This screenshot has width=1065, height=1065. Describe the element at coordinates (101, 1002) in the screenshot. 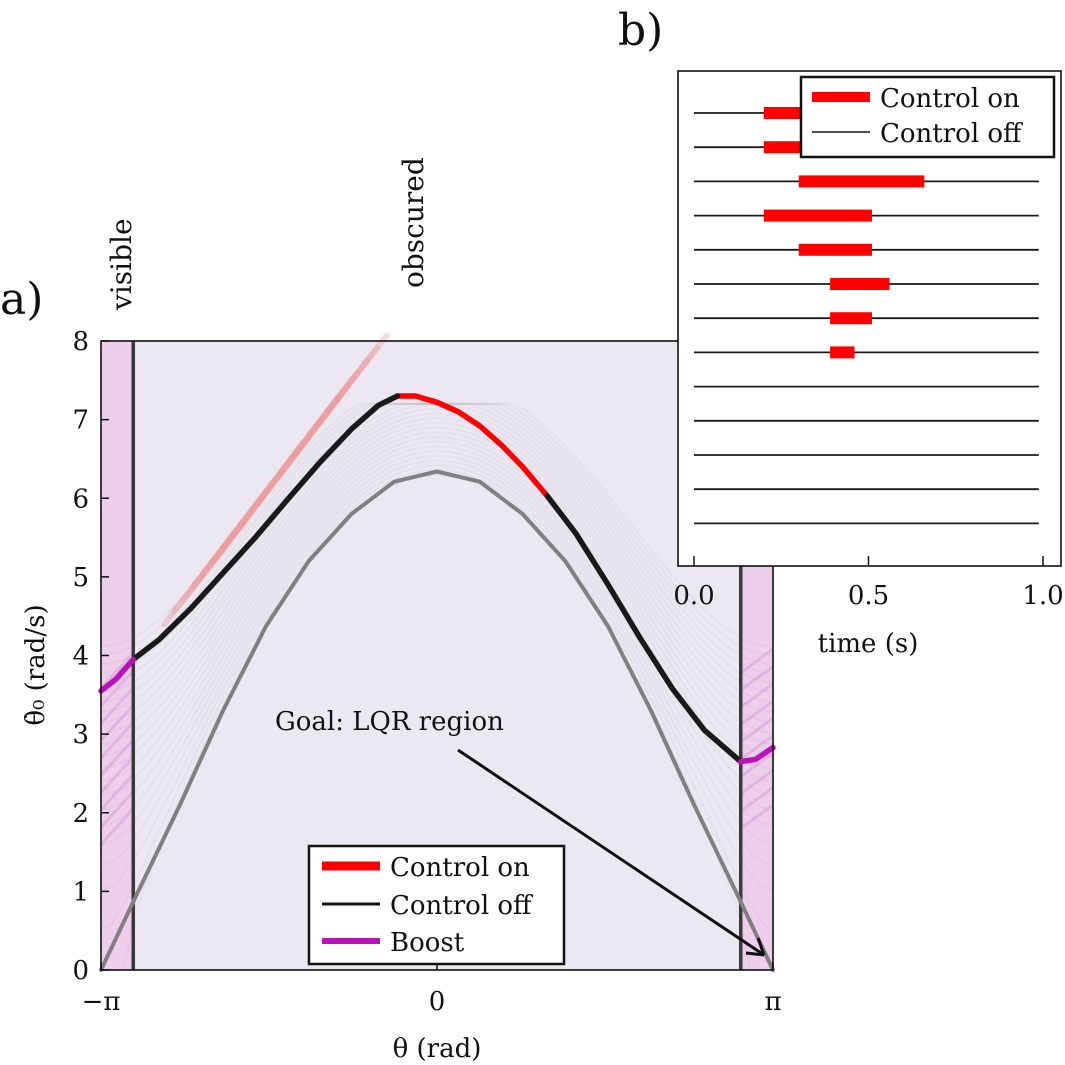

I see `x-tick-label: −π` at that location.